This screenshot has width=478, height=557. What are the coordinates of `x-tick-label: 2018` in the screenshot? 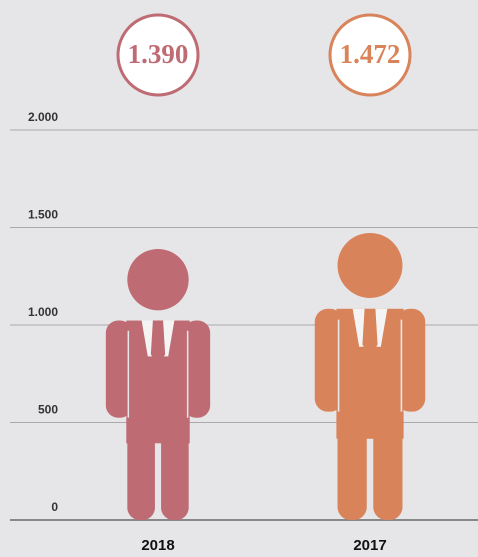 It's located at (157, 545).